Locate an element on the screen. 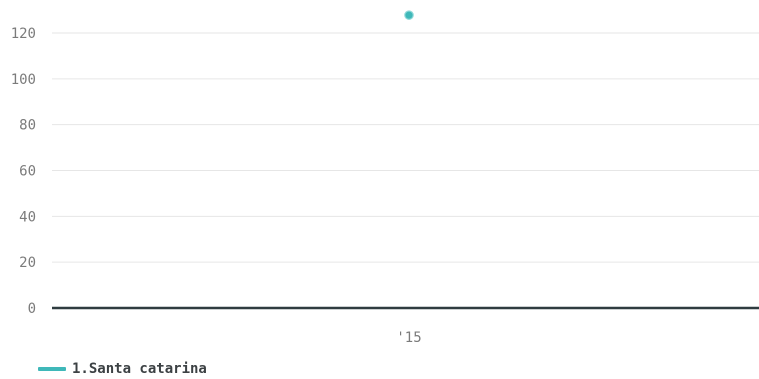 This screenshot has width=759, height=379. y-tick-label-20: 20 is located at coordinates (27, 263).